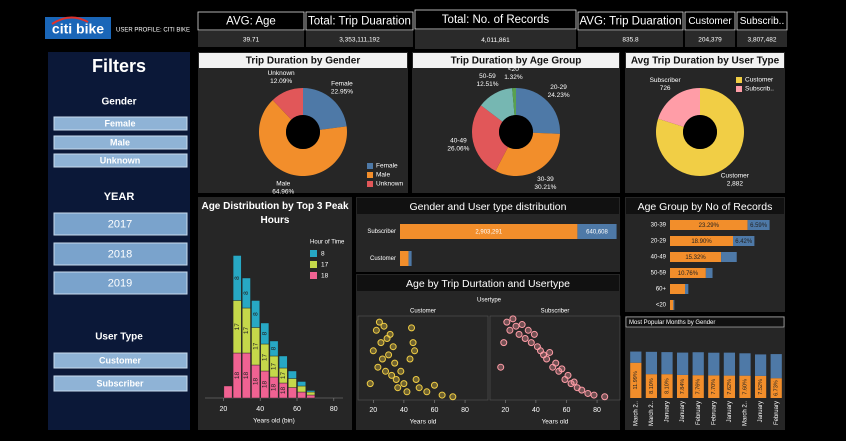  I want to click on profile-label: USER PROFILE: CITI BIKE, so click(153, 31).